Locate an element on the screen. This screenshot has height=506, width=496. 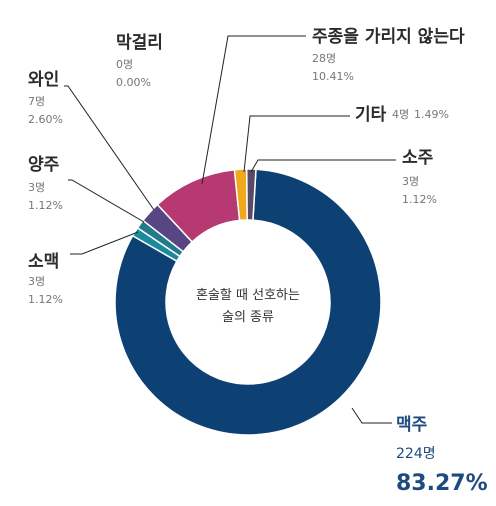
label-somaek-count: 3명 is located at coordinates (36, 281).